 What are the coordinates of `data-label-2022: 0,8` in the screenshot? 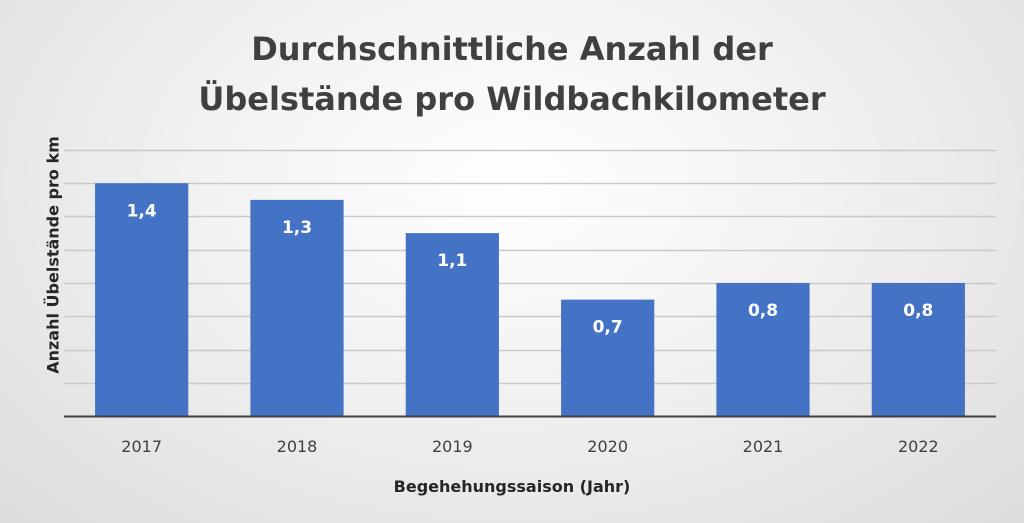 It's located at (918, 311).